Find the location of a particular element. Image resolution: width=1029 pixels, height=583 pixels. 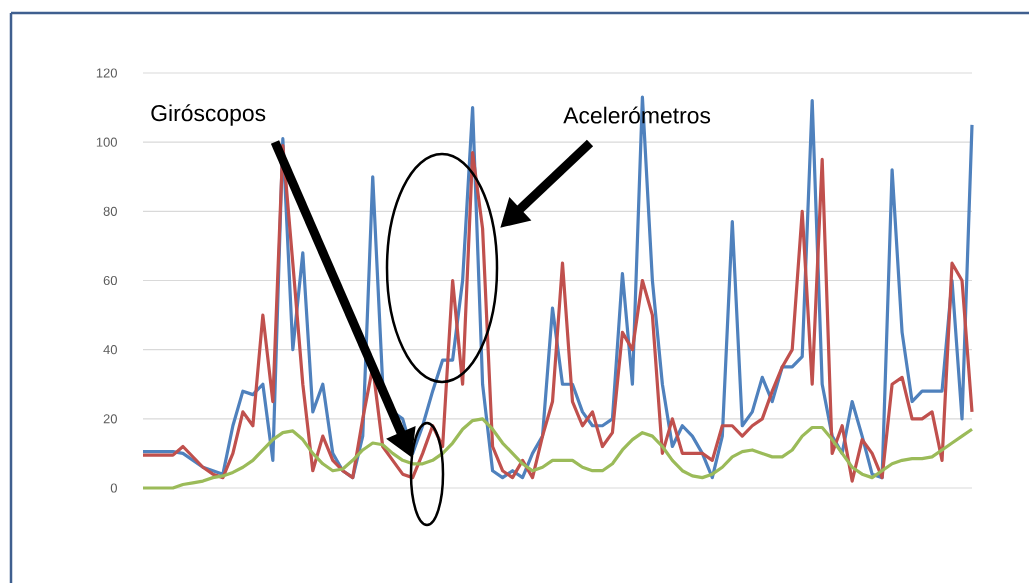

y-tick-label: 120 is located at coordinates (106, 73).